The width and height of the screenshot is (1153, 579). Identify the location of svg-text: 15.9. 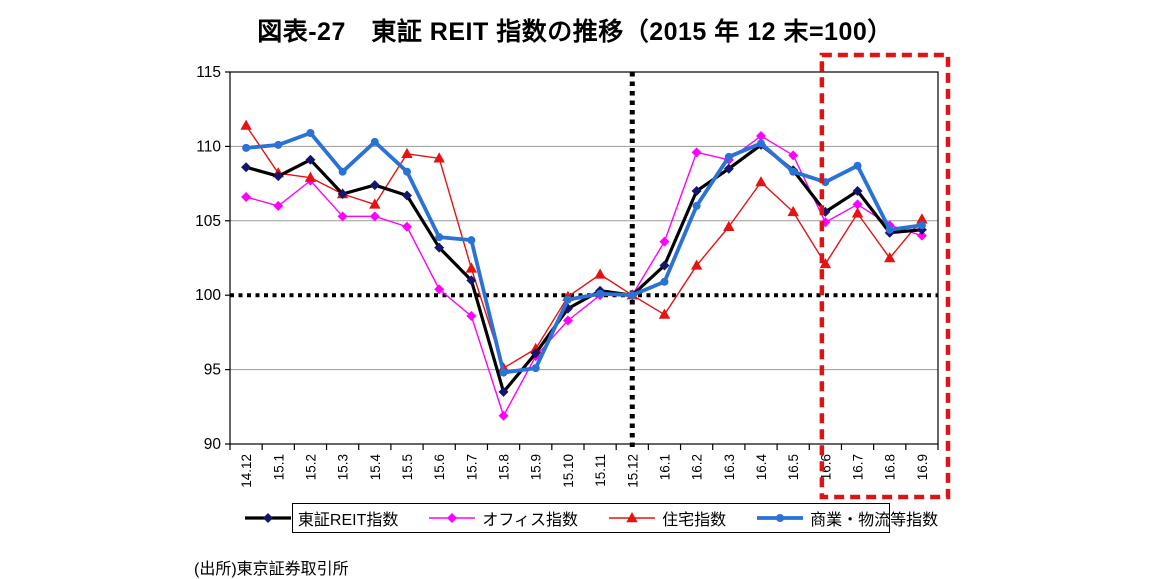
(536, 467).